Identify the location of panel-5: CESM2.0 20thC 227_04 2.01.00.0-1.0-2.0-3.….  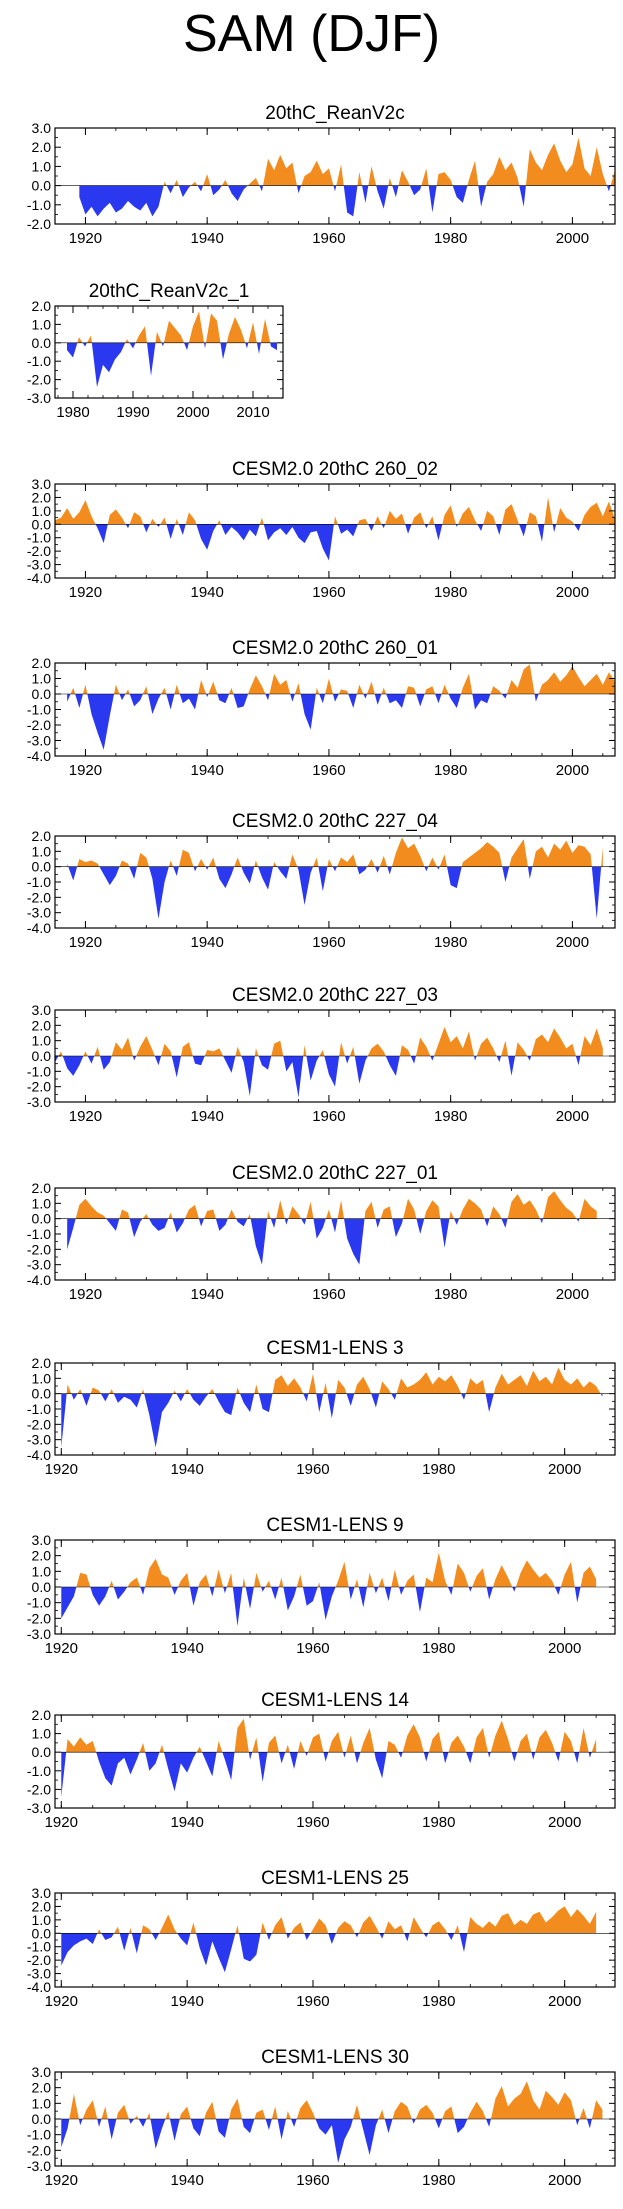
(321, 881).